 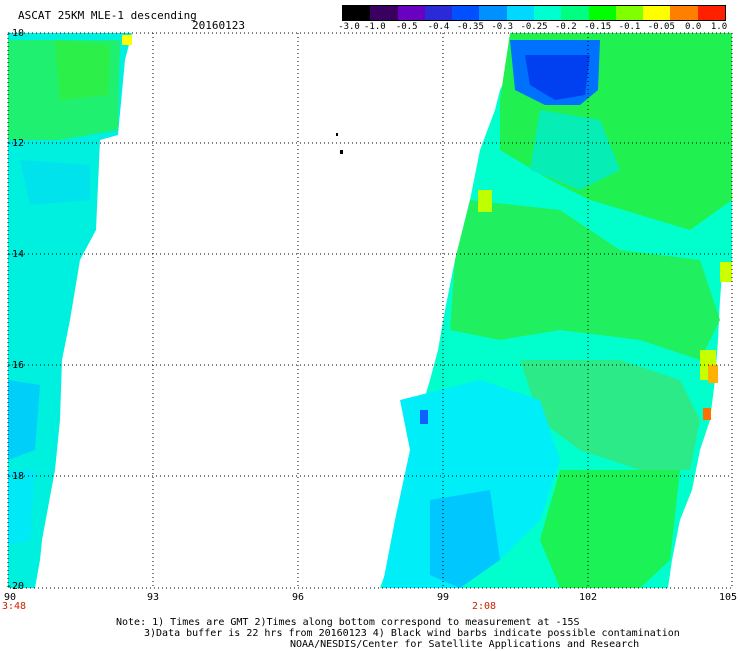 I want to click on colorbar-label: 0.0, so click(x=693, y=27).